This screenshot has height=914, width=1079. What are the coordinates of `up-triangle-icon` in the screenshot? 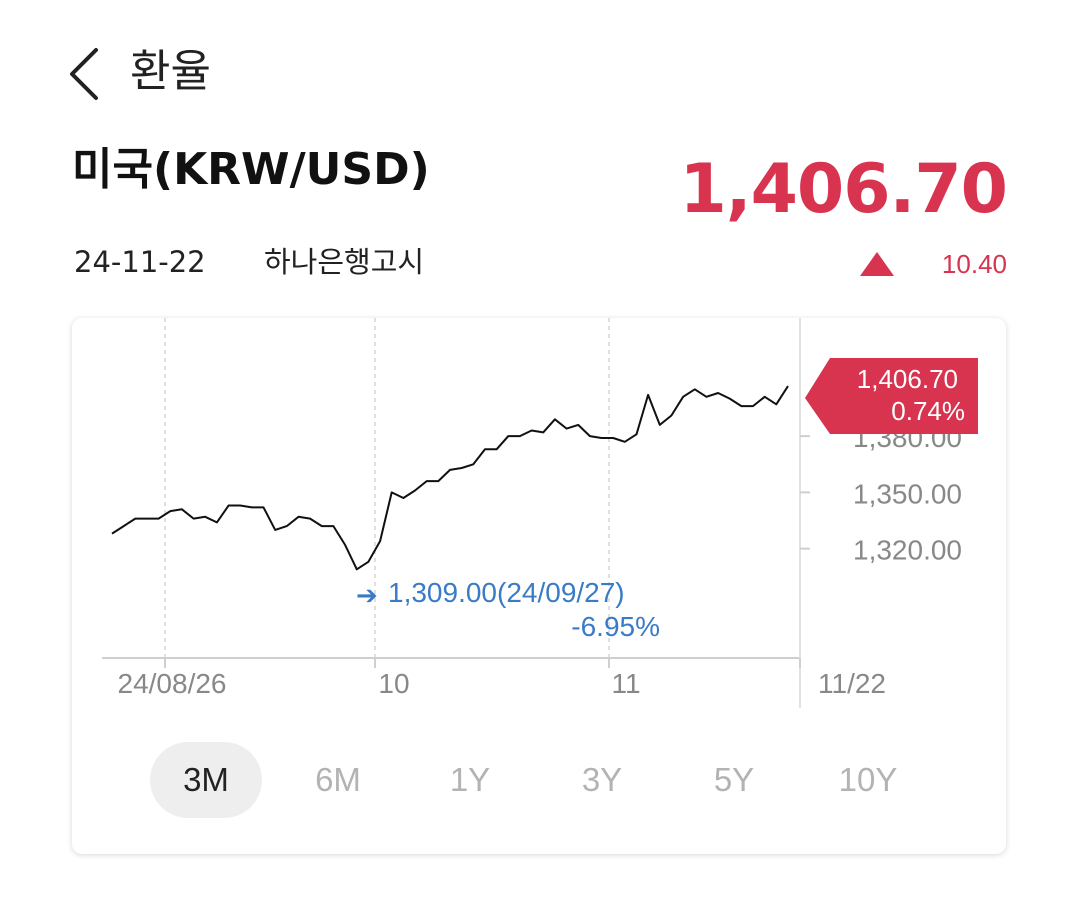 It's located at (876, 264).